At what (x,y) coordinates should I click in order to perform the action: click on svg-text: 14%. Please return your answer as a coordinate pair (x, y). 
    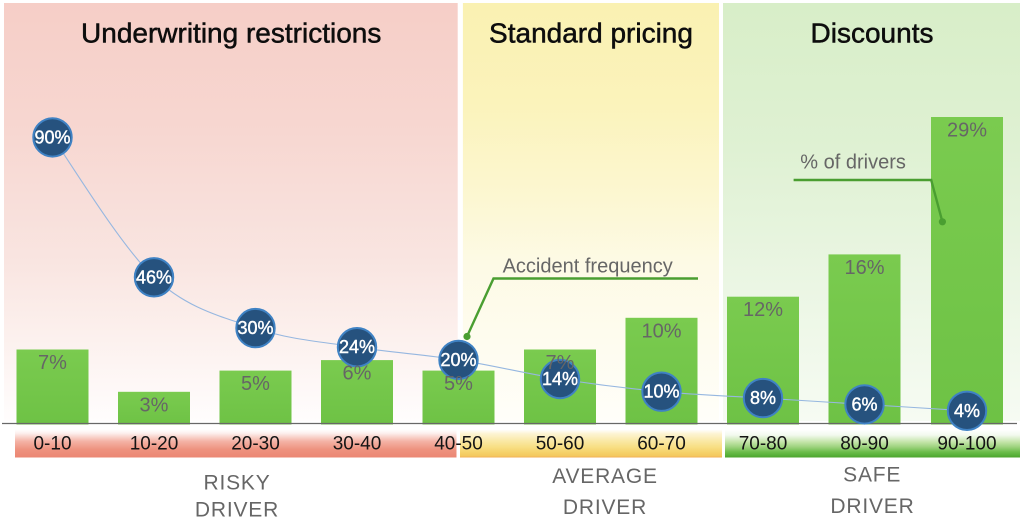
    Looking at the image, I should click on (560, 379).